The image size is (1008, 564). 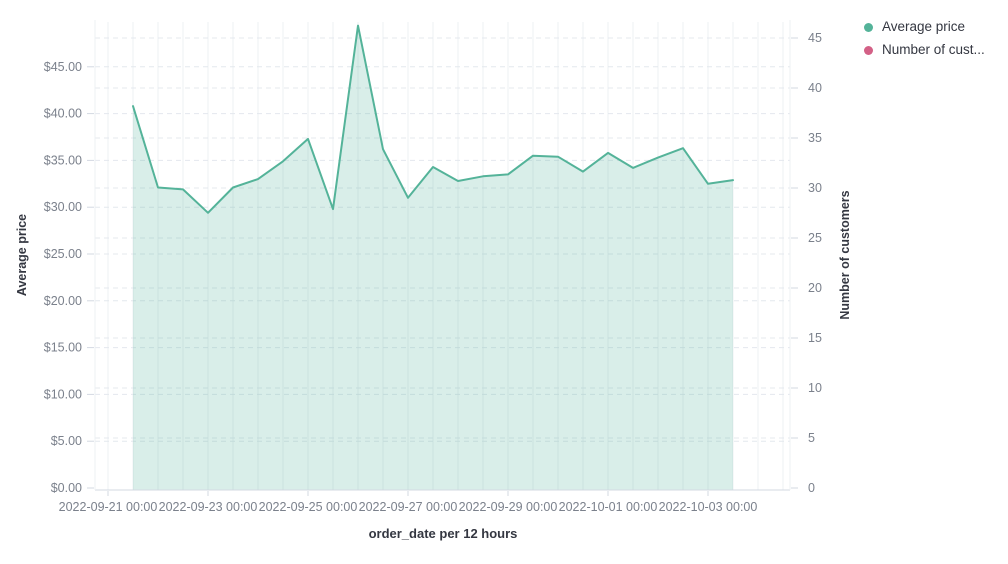 I want to click on y-right-tick-label: 10, so click(x=815, y=388).